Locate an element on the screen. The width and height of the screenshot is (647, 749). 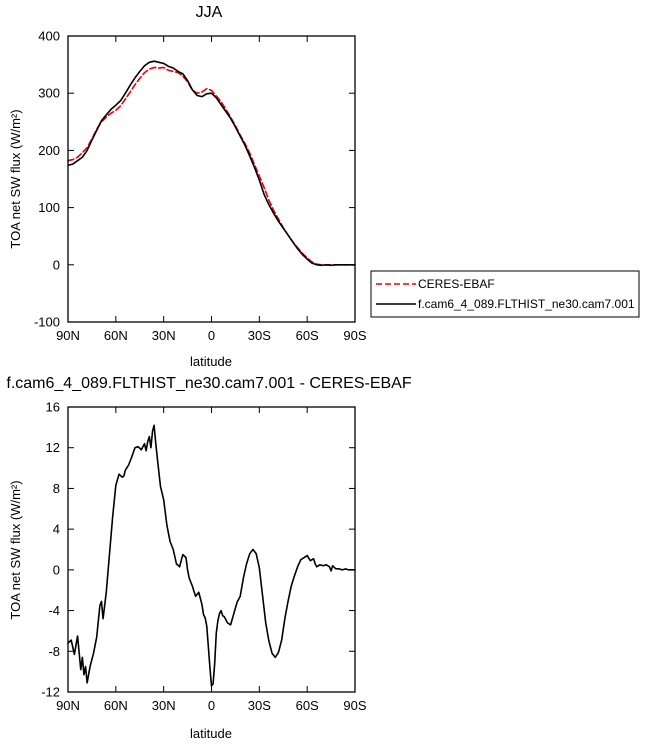
bottom-y-tick-label: -4 is located at coordinates (54, 610).